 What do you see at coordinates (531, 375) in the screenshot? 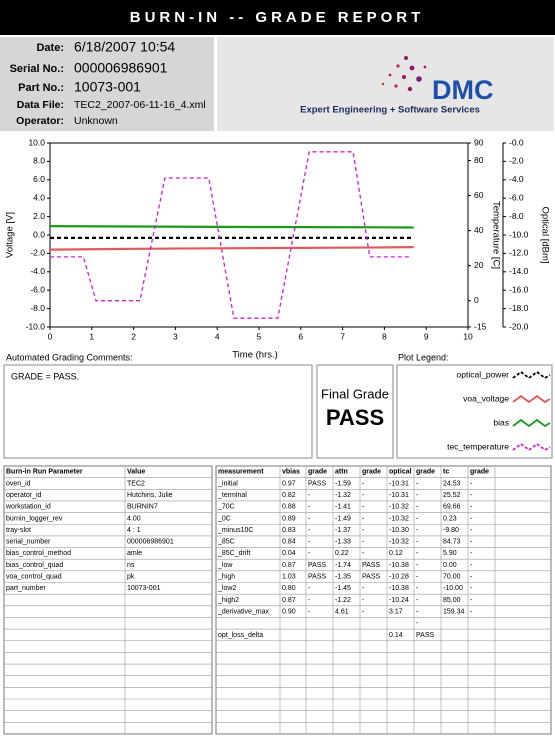
I see `legend-swatch` at bounding box center [531, 375].